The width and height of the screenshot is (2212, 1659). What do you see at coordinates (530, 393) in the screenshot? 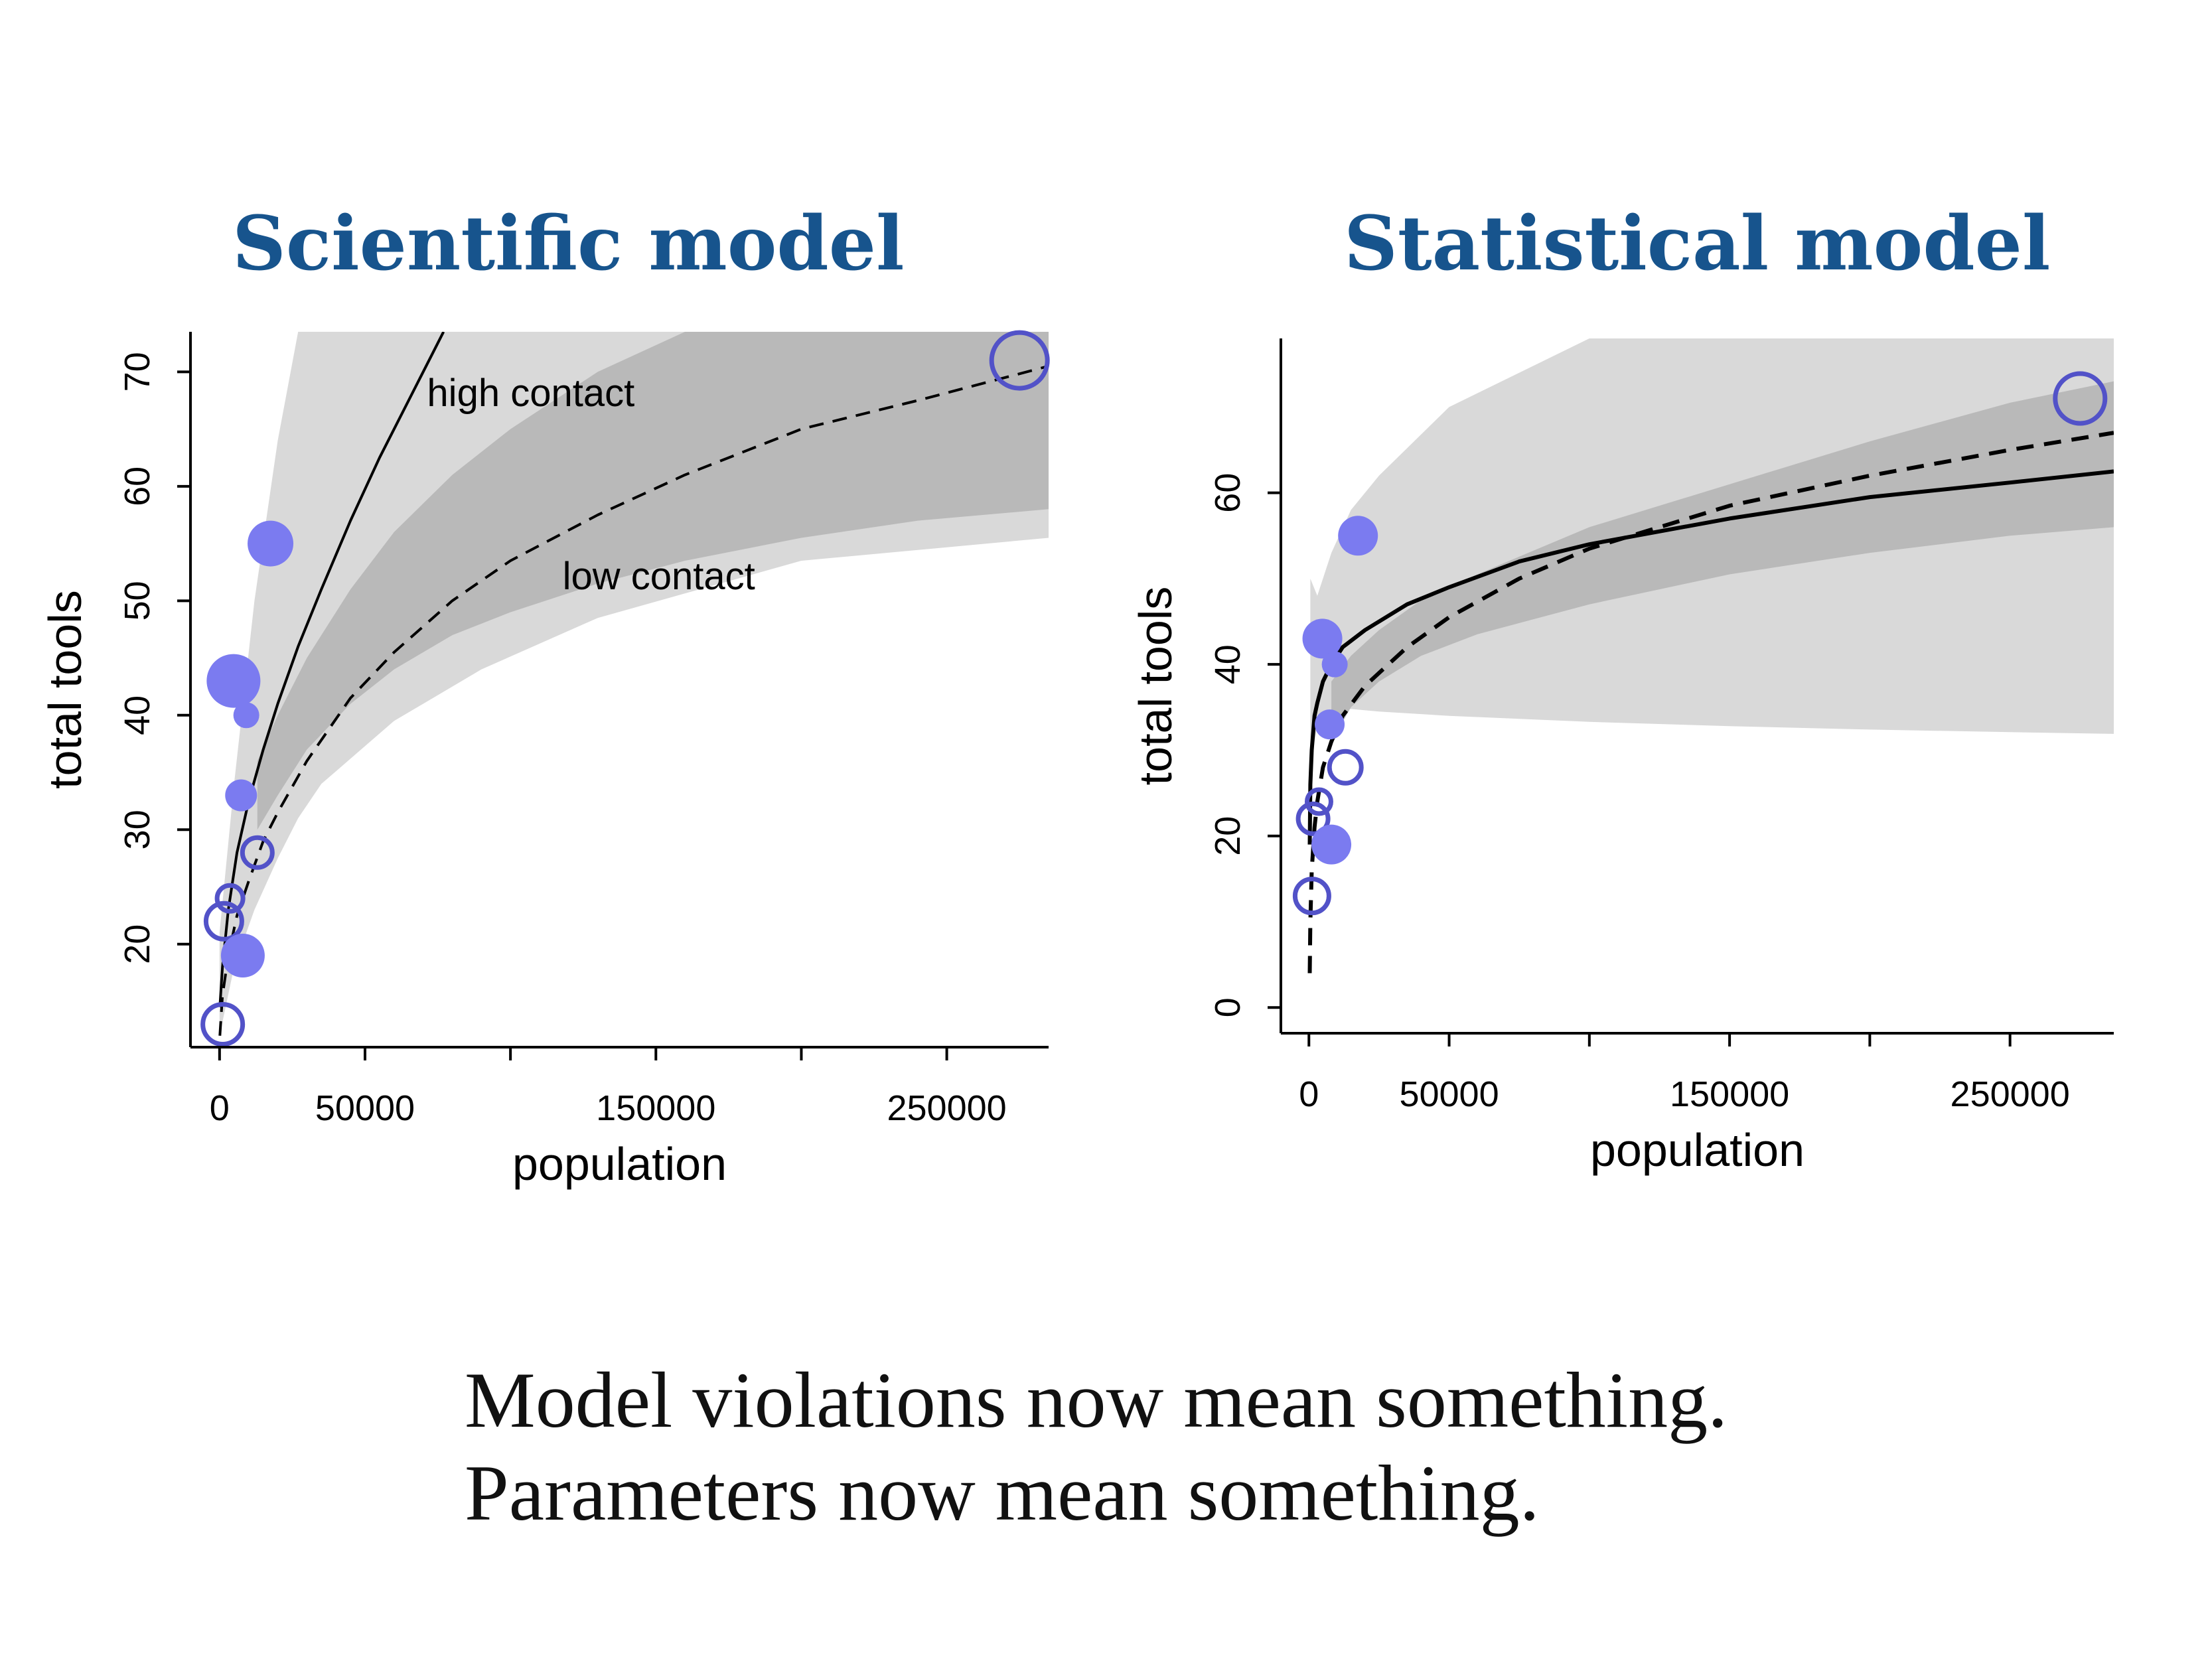
I see `annotation-high-contact: high contact` at bounding box center [530, 393].